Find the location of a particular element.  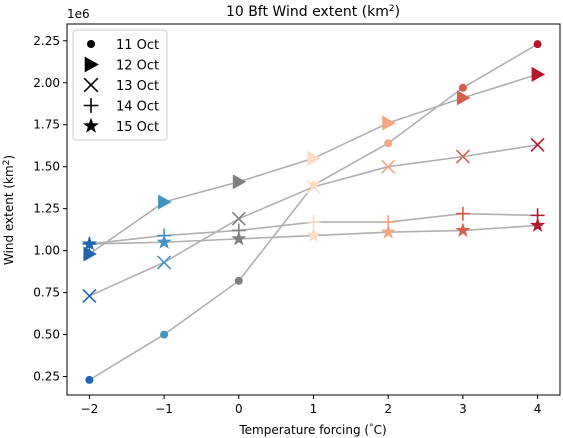

chart-title: 10 Bft Wind extent (km2) is located at coordinates (313, 12).